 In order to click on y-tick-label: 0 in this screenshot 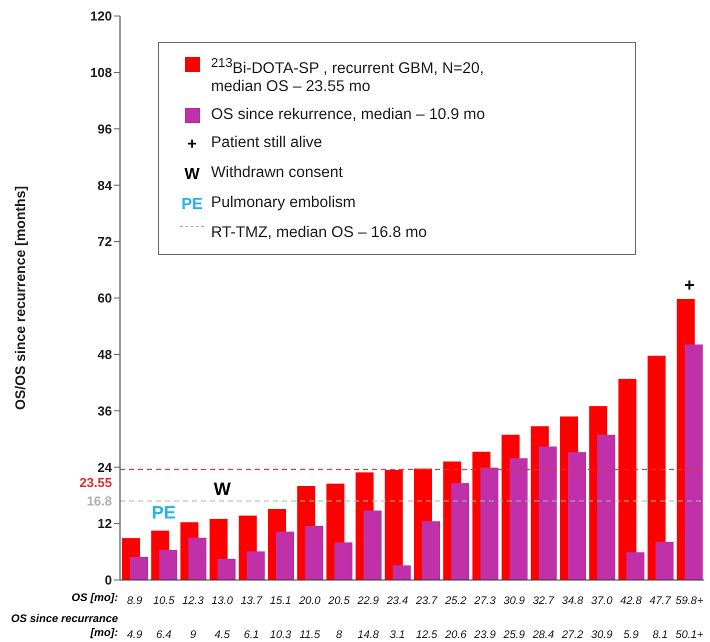, I will do `click(108, 580)`.